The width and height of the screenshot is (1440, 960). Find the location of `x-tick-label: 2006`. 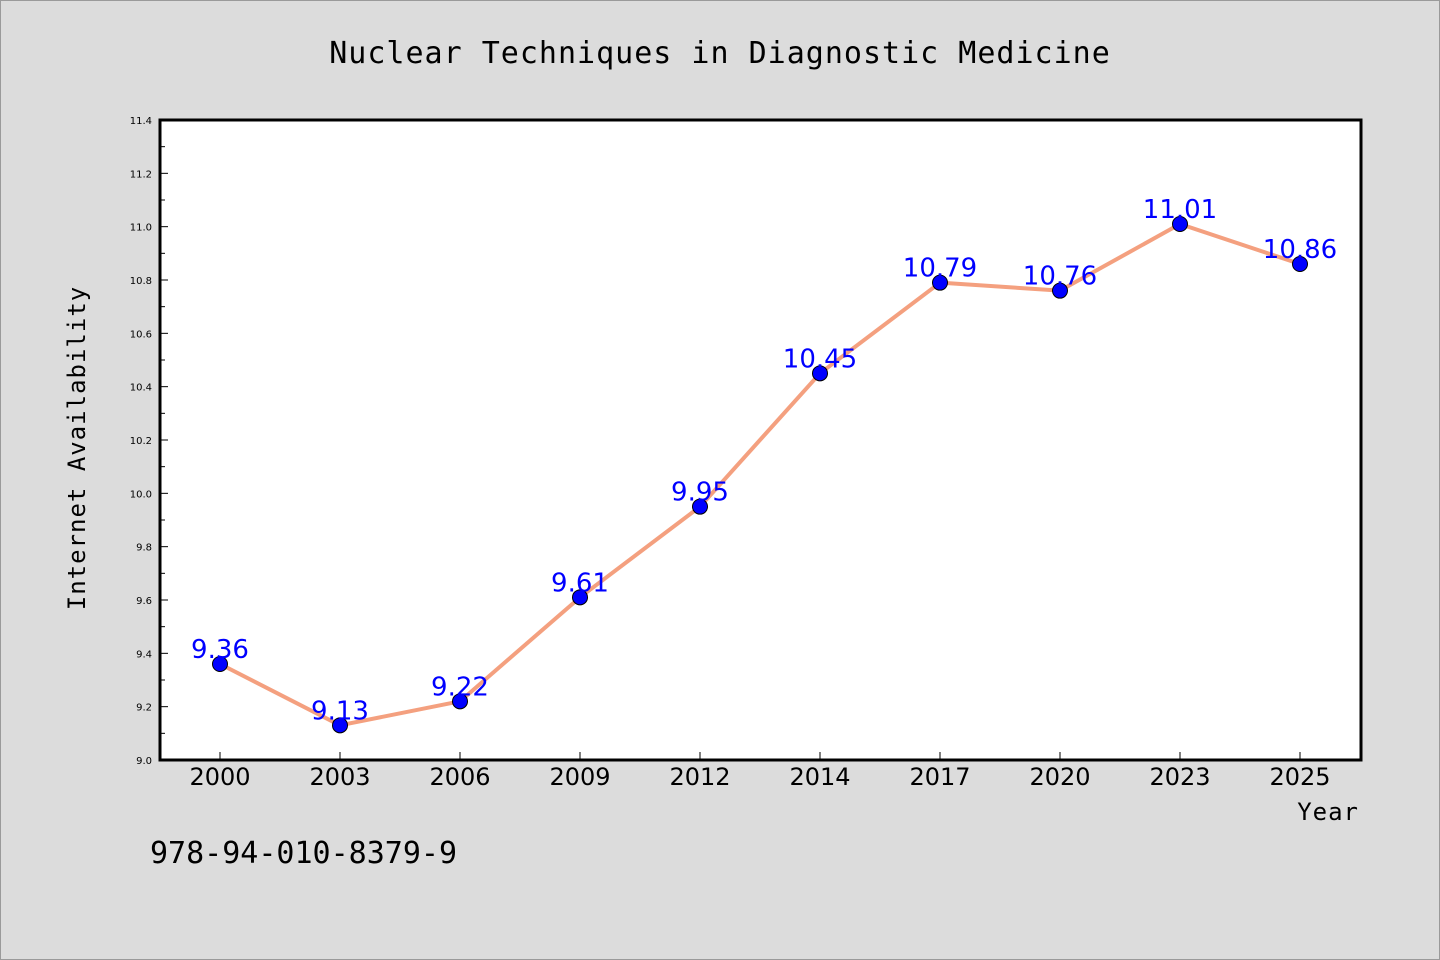

x-tick-label: 2006 is located at coordinates (459, 777).